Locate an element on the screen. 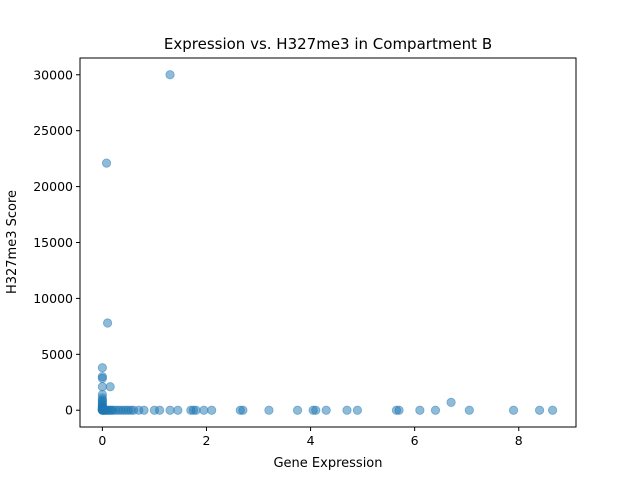  x-tick-label: 8 is located at coordinates (519, 440).